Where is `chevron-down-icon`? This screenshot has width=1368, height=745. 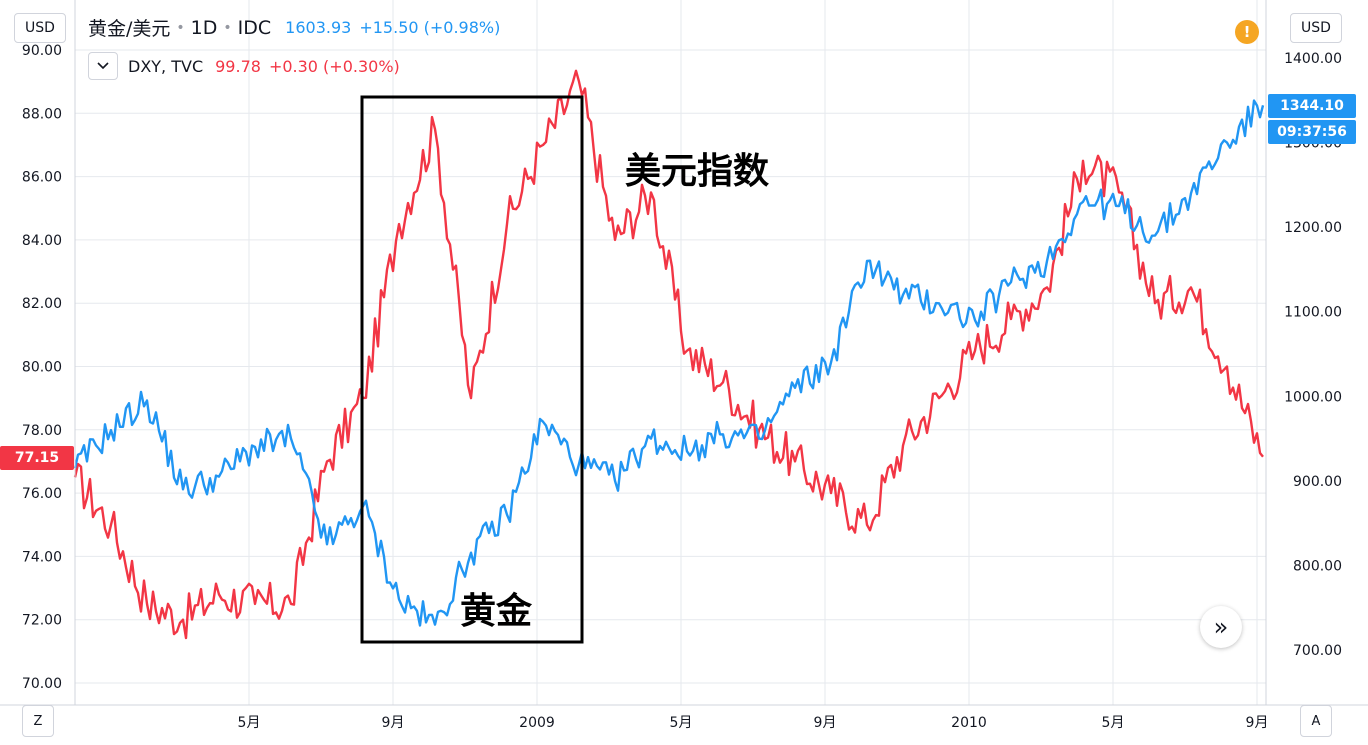 chevron-down-icon is located at coordinates (103, 66).